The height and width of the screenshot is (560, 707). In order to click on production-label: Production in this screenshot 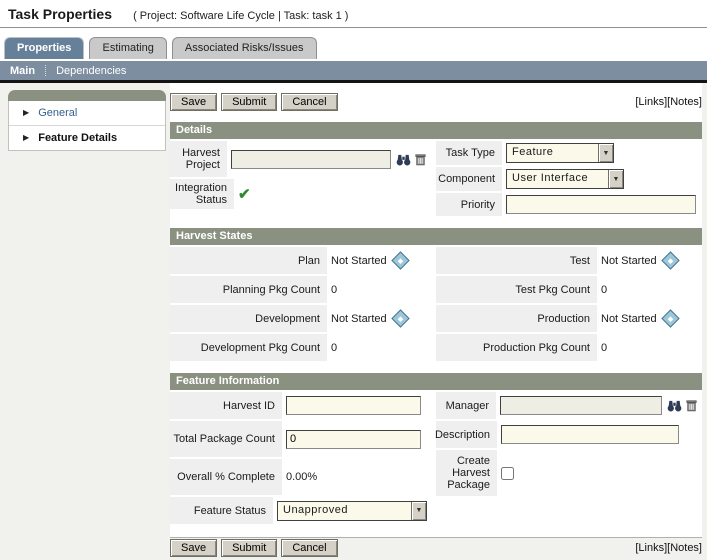, I will do `click(516, 318)`.